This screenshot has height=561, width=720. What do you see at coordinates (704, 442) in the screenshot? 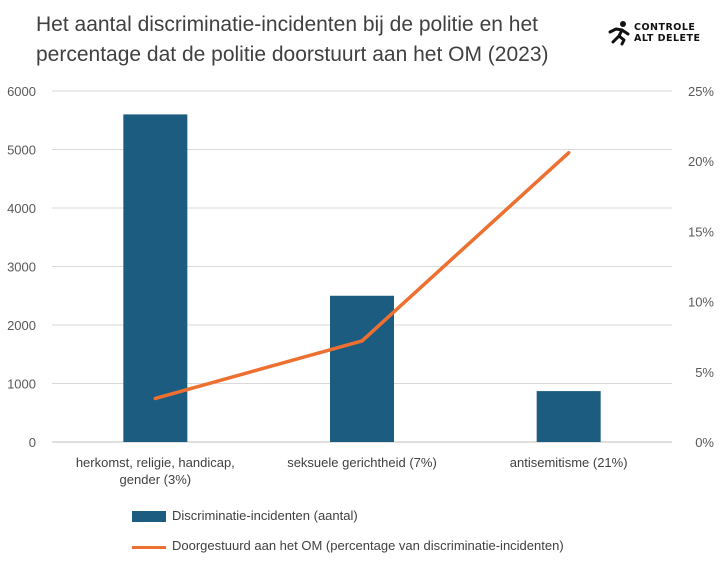
I see `right-tick-label: 0%` at bounding box center [704, 442].